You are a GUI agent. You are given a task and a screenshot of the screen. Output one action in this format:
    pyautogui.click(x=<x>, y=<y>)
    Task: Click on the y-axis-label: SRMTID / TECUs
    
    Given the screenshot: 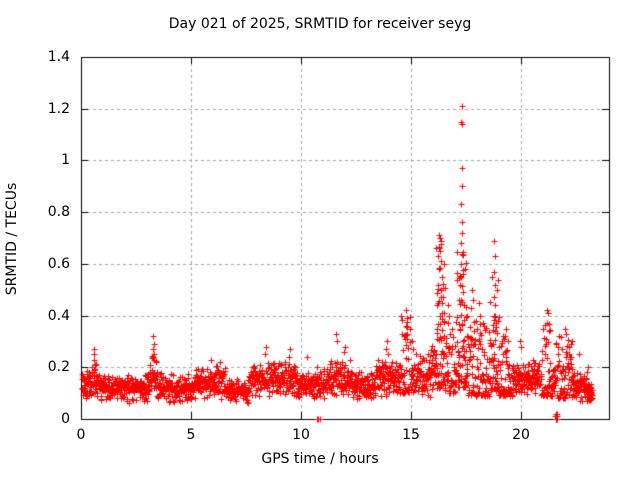 What is the action you would take?
    pyautogui.click(x=12, y=239)
    